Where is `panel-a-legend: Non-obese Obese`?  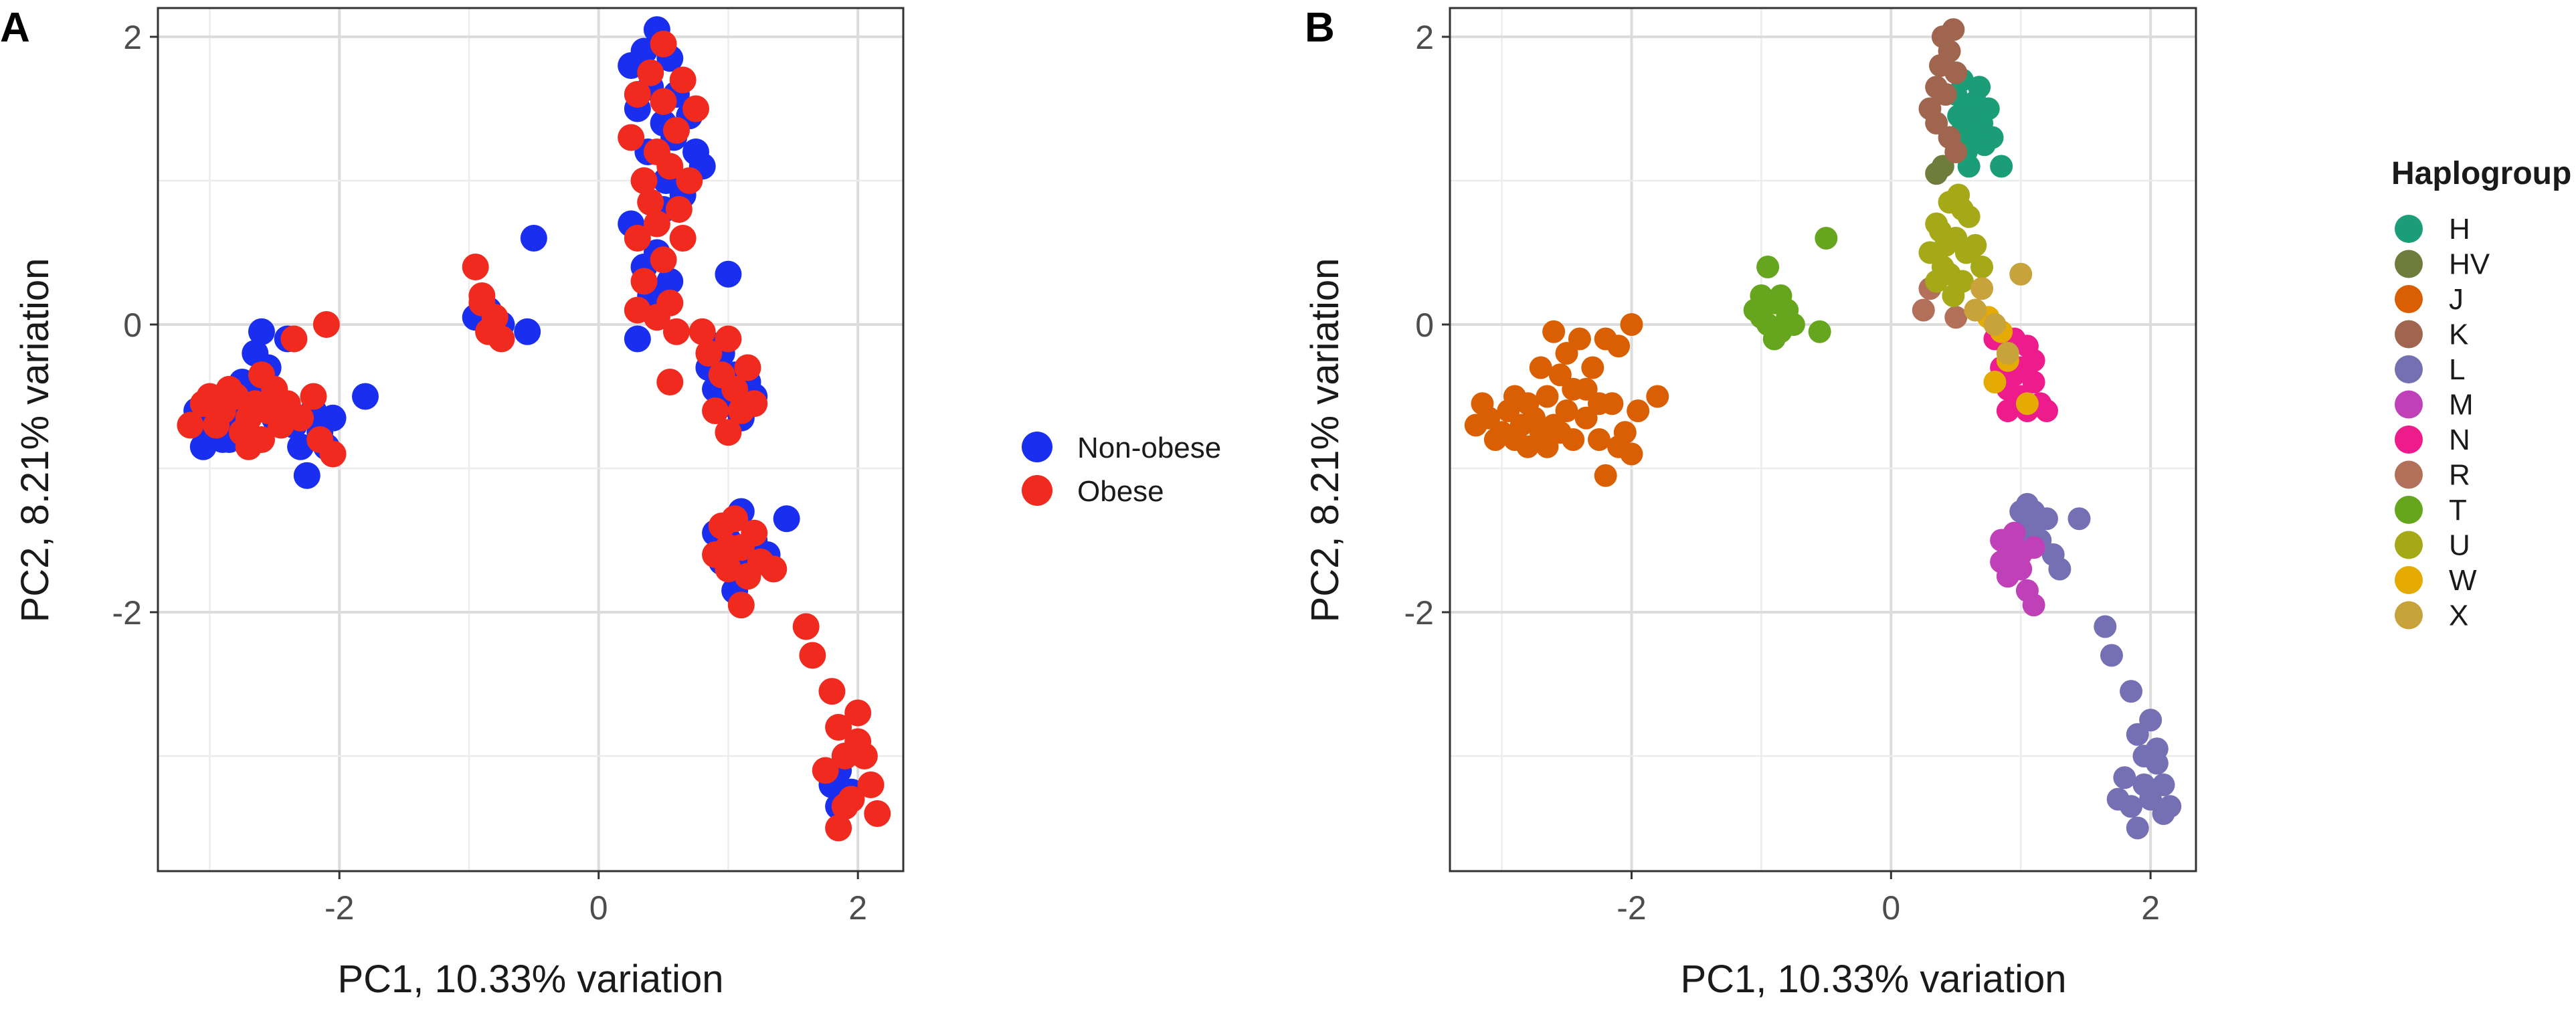 panel-a-legend: Non-obese Obese is located at coordinates (1121, 470).